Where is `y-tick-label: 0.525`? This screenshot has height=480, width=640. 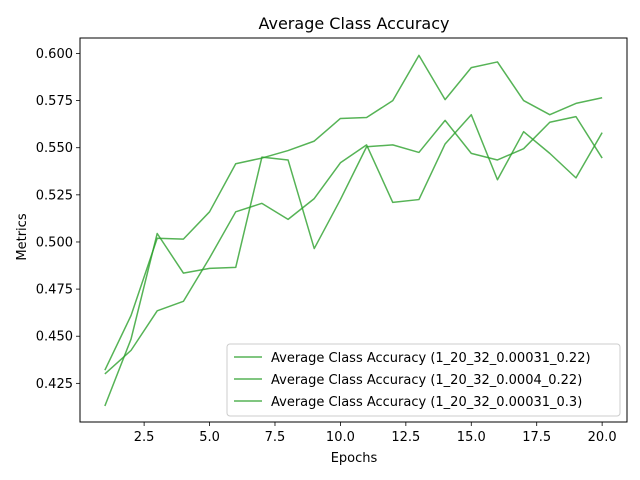 y-tick-label: 0.525 is located at coordinates (54, 195).